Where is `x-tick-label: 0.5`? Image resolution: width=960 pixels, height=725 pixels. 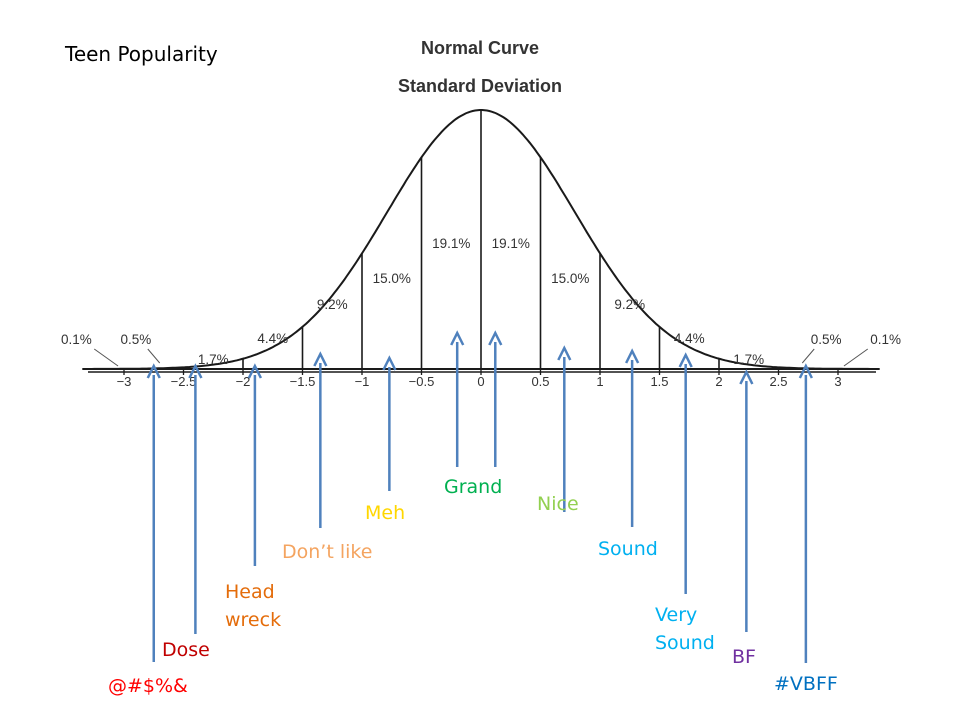 x-tick-label: 0.5 is located at coordinates (540, 381).